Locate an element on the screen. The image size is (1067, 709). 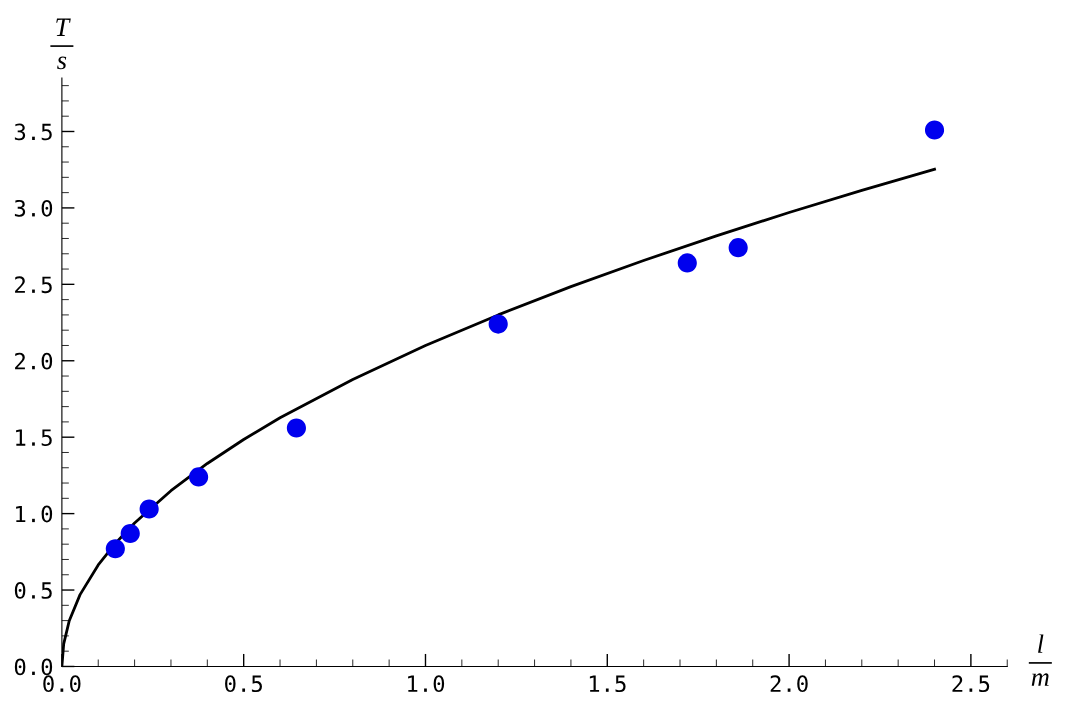
x-axis-title: l m is located at coordinates (1040, 660).